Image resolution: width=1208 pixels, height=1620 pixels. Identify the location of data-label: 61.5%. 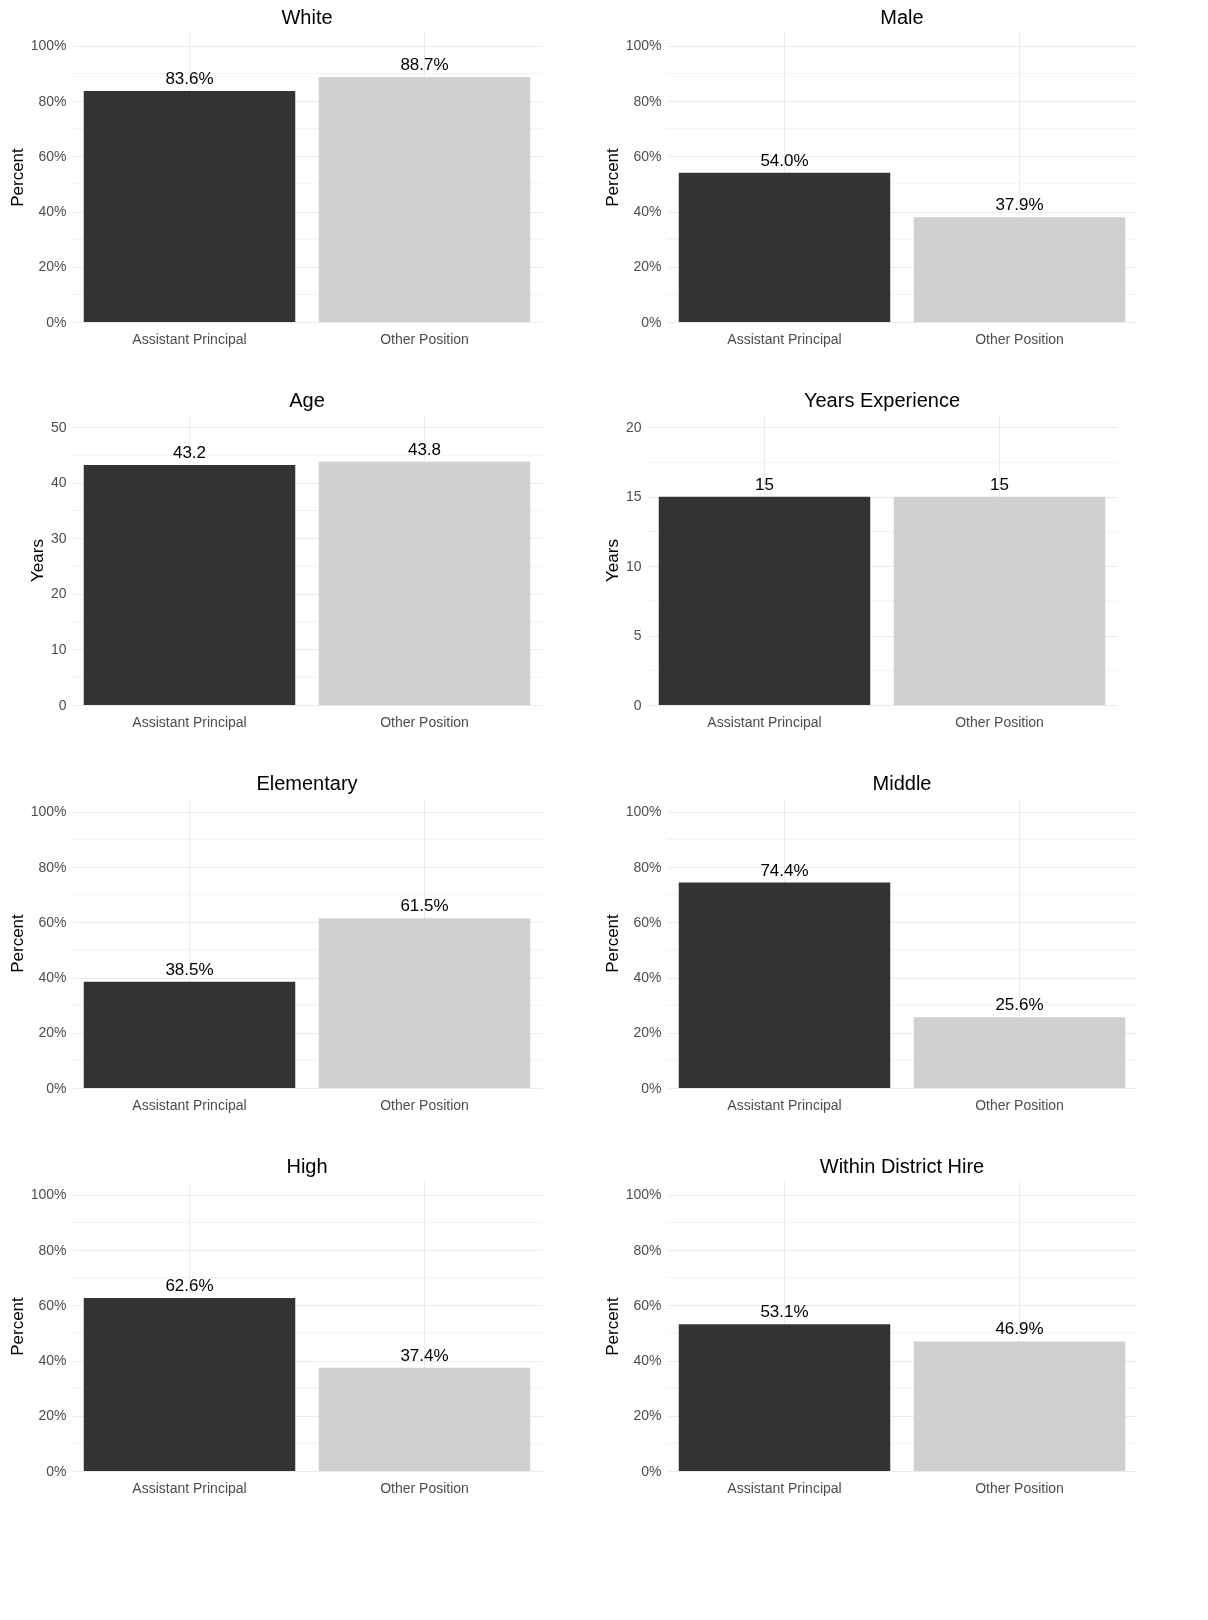
(424, 906).